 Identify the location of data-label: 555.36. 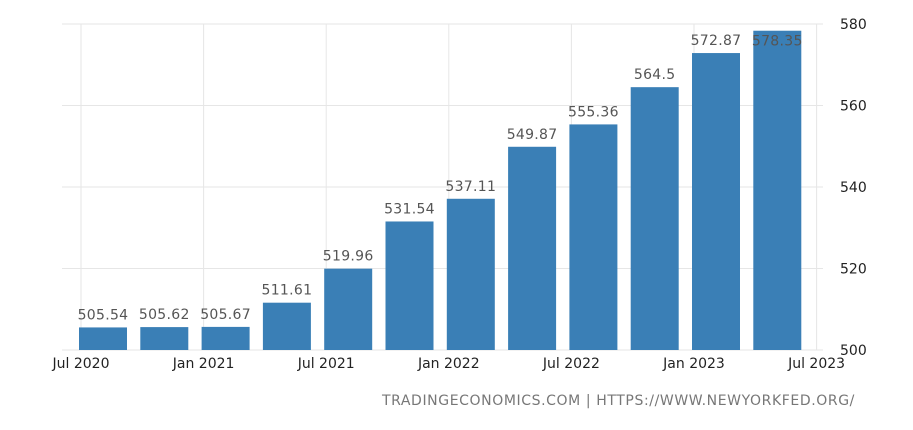
(593, 112).